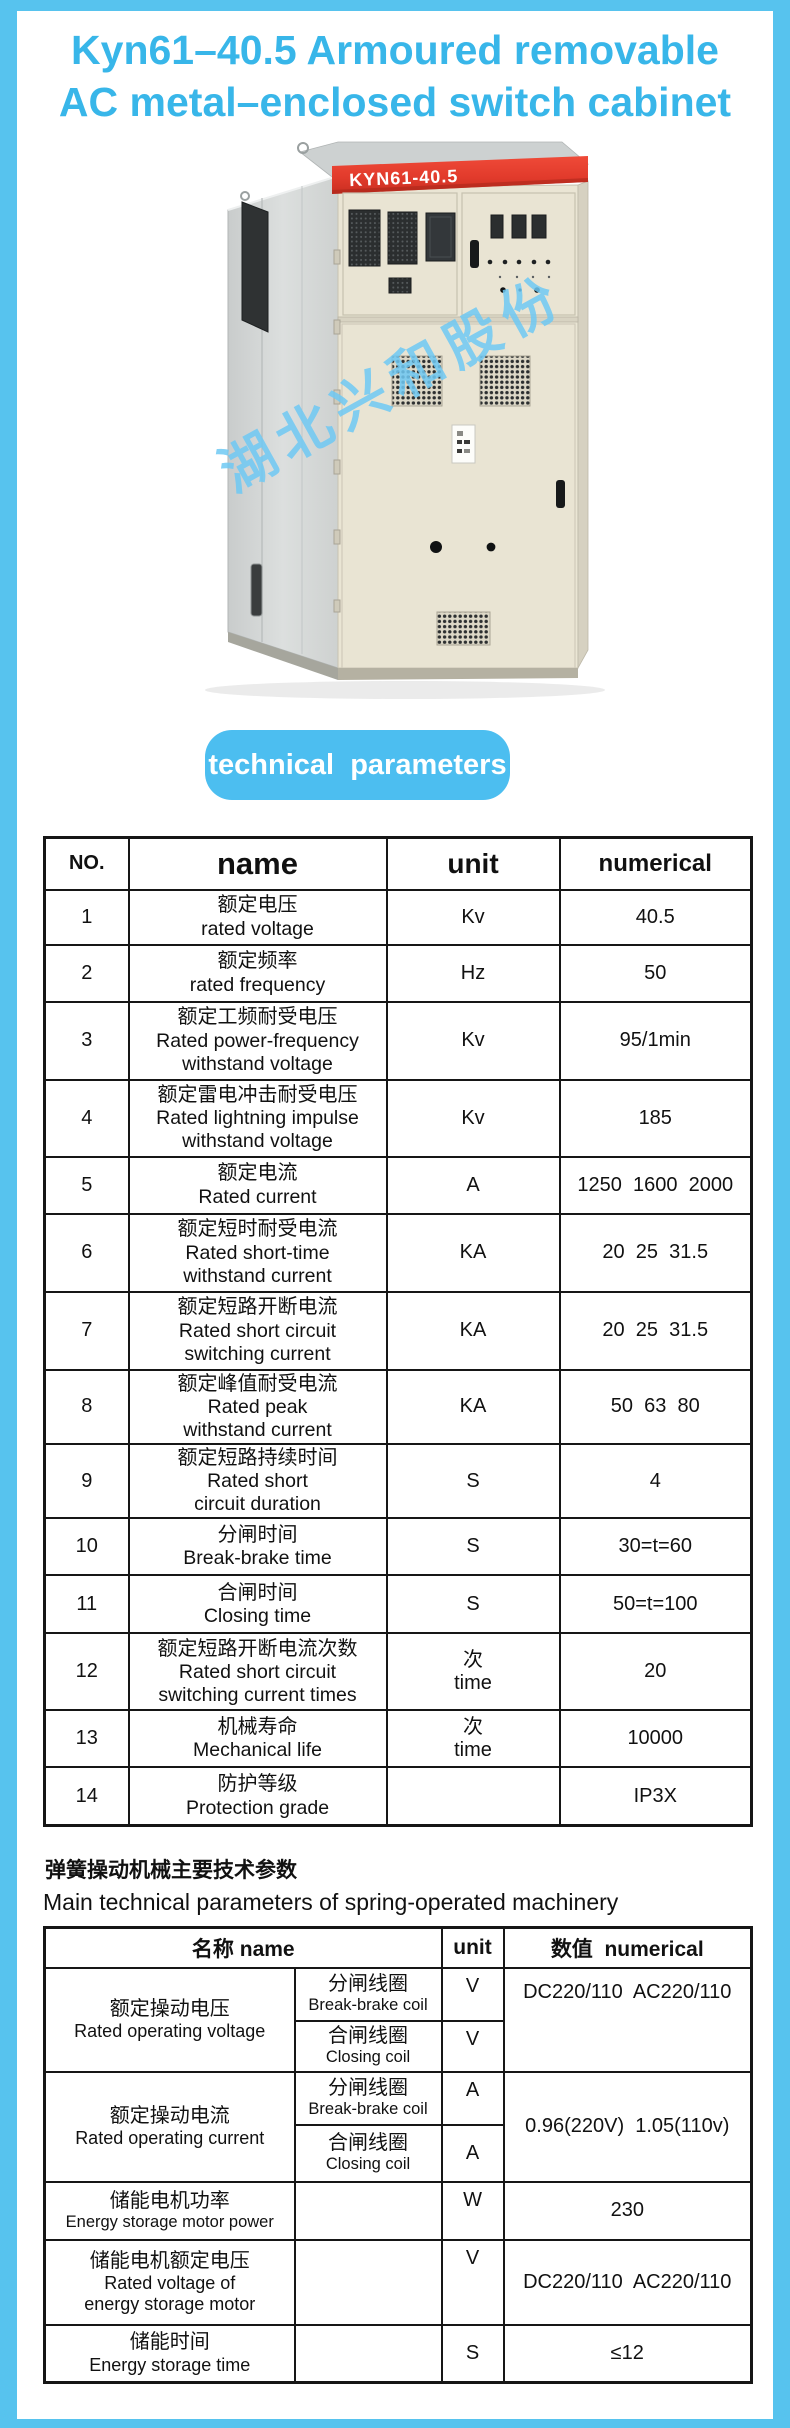 The width and height of the screenshot is (790, 2428). Describe the element at coordinates (257, 1418) in the screenshot. I see `name-en: Rated peak withstand current` at that location.